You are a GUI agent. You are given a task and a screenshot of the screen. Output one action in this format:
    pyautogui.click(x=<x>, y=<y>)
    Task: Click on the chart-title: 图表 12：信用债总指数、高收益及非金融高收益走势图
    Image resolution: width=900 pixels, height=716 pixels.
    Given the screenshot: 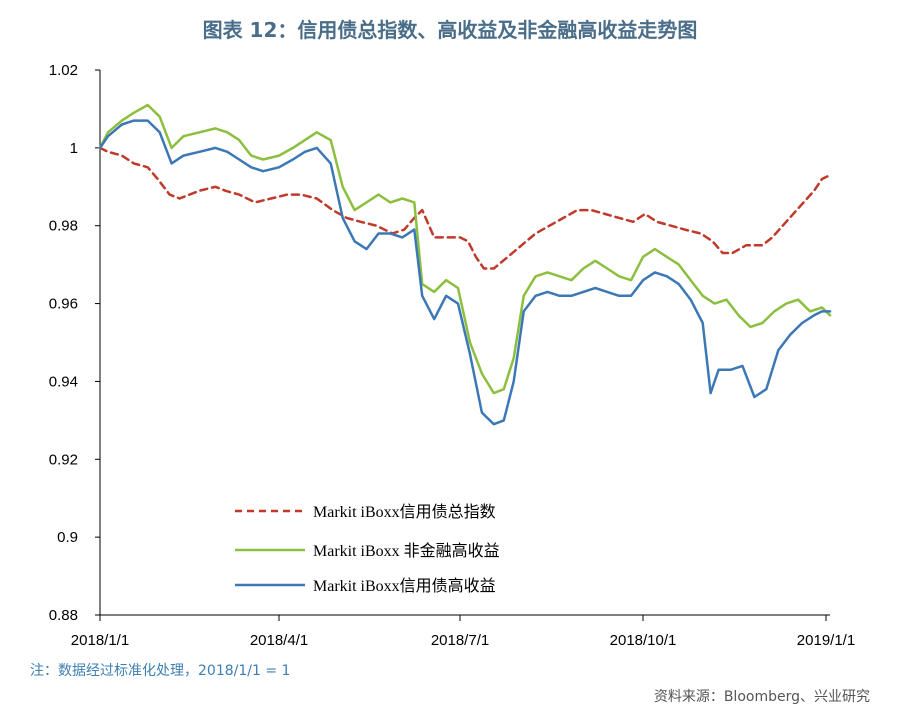 What is the action you would take?
    pyautogui.click(x=450, y=30)
    